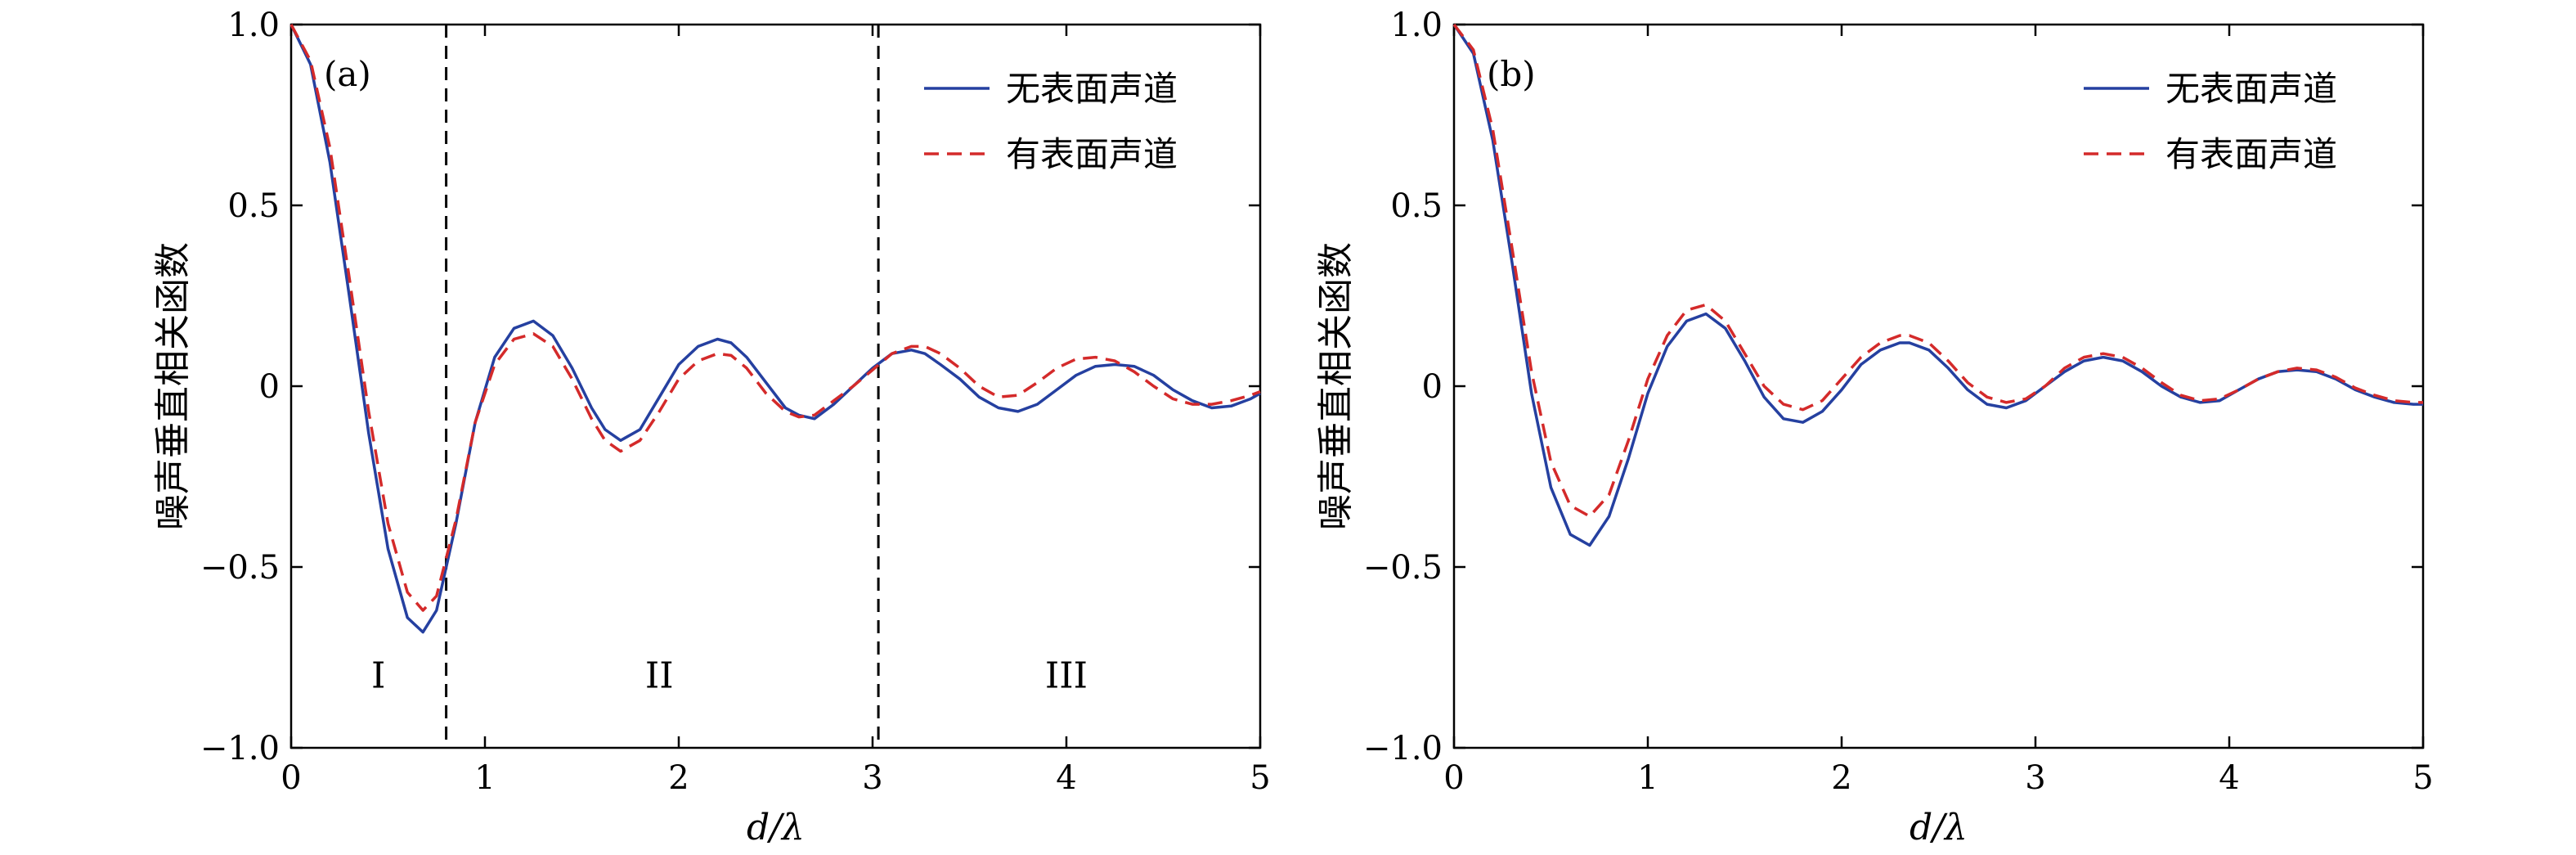 The height and width of the screenshot is (855, 2576). I want to click on region-label: III, so click(1066, 676).